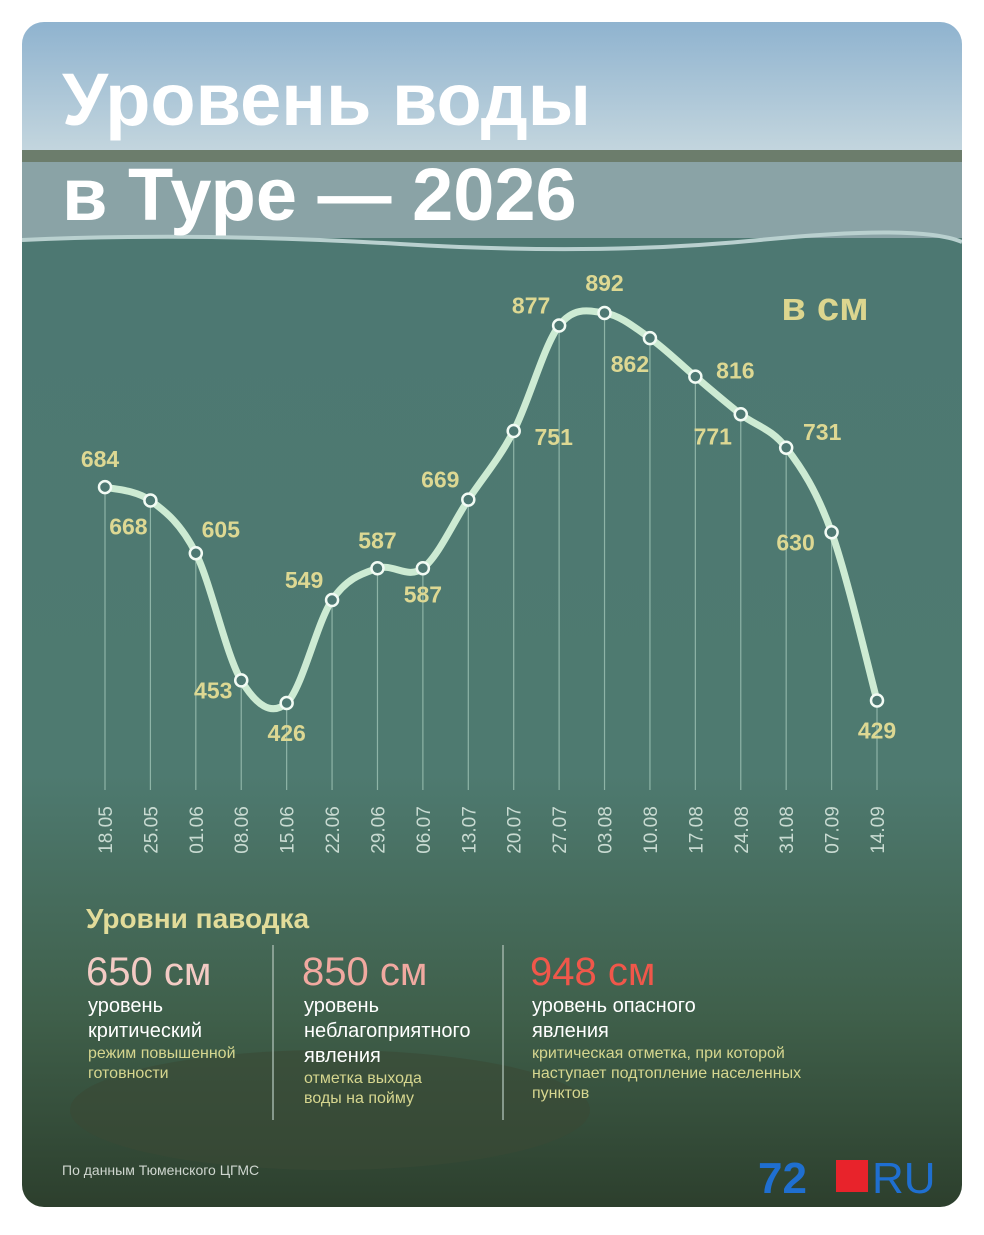  What do you see at coordinates (735, 371) in the screenshot?
I see `value-label: 816` at bounding box center [735, 371].